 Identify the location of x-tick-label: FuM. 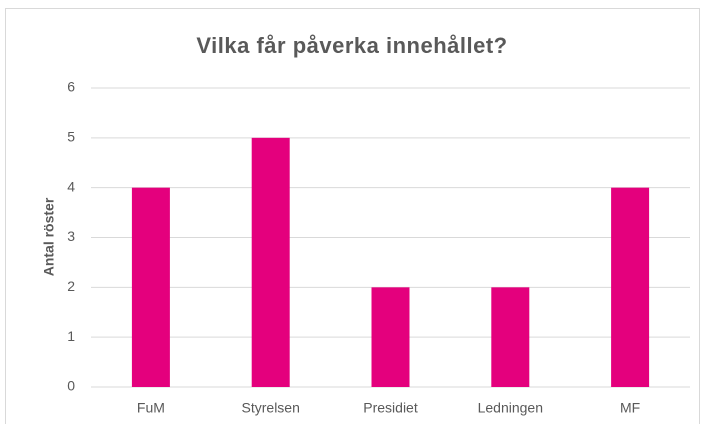
(151, 408).